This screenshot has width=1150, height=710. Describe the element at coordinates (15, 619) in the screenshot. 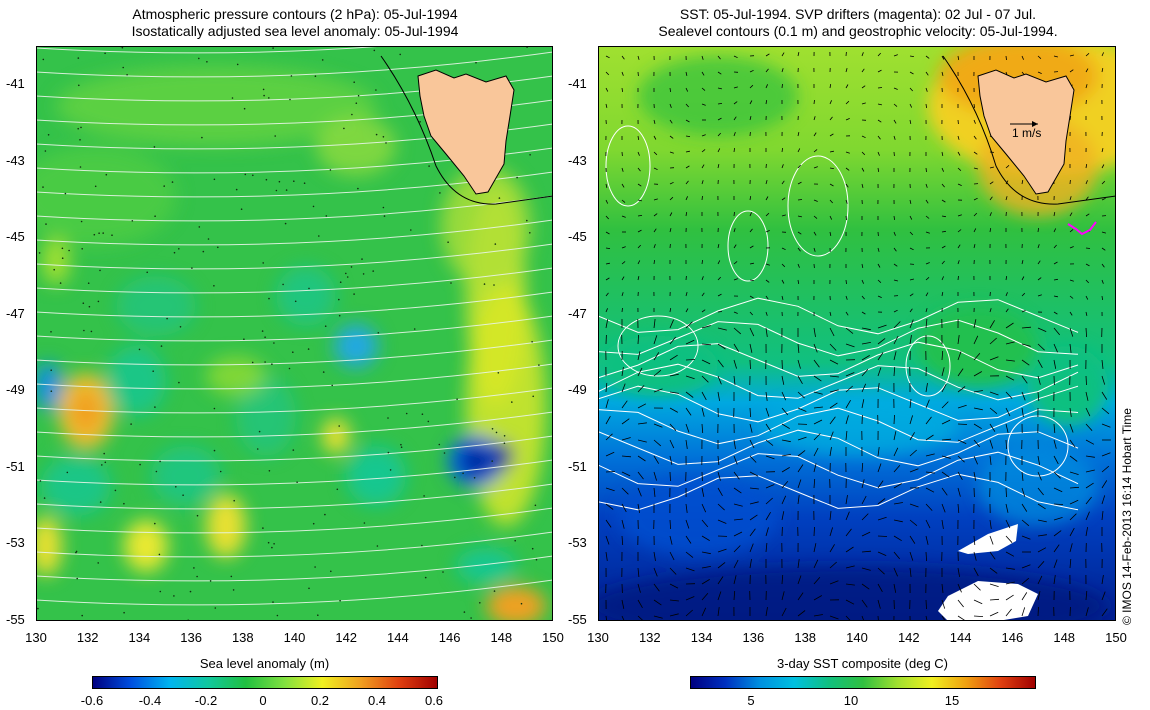

I see `y-tick-label: -55` at that location.